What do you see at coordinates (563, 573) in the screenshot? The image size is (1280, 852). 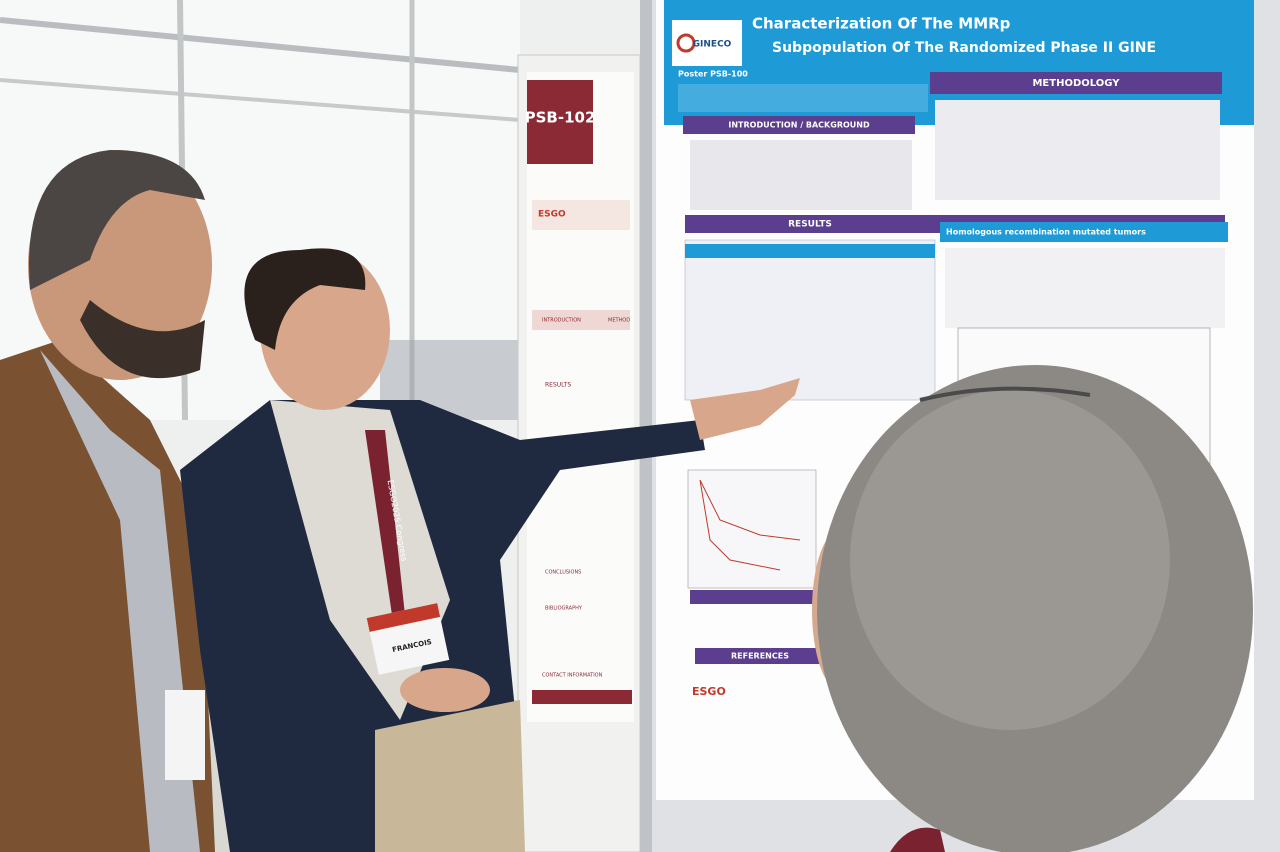 I see `poster-heading: CONCLUSIONS` at bounding box center [563, 573].